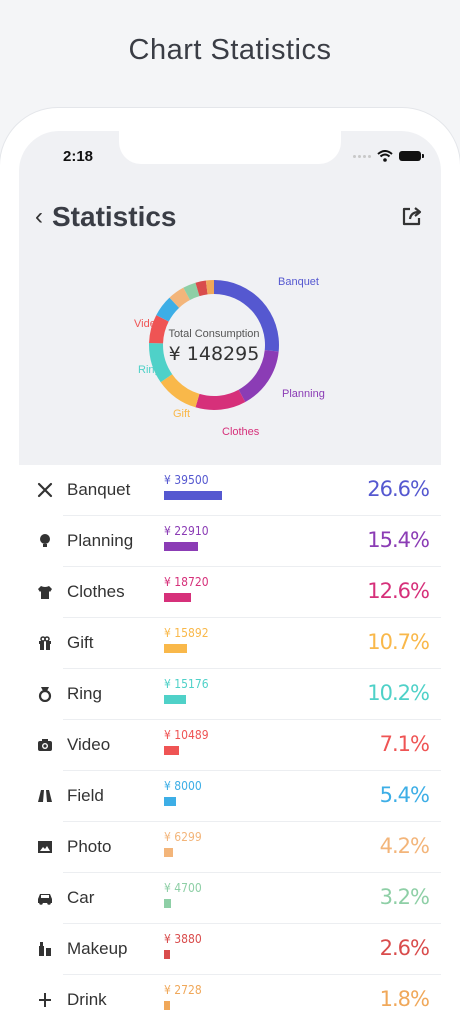 The width and height of the screenshot is (460, 1028). Describe the element at coordinates (303, 394) in the screenshot. I see `donut-label-planning: Planning` at that location.